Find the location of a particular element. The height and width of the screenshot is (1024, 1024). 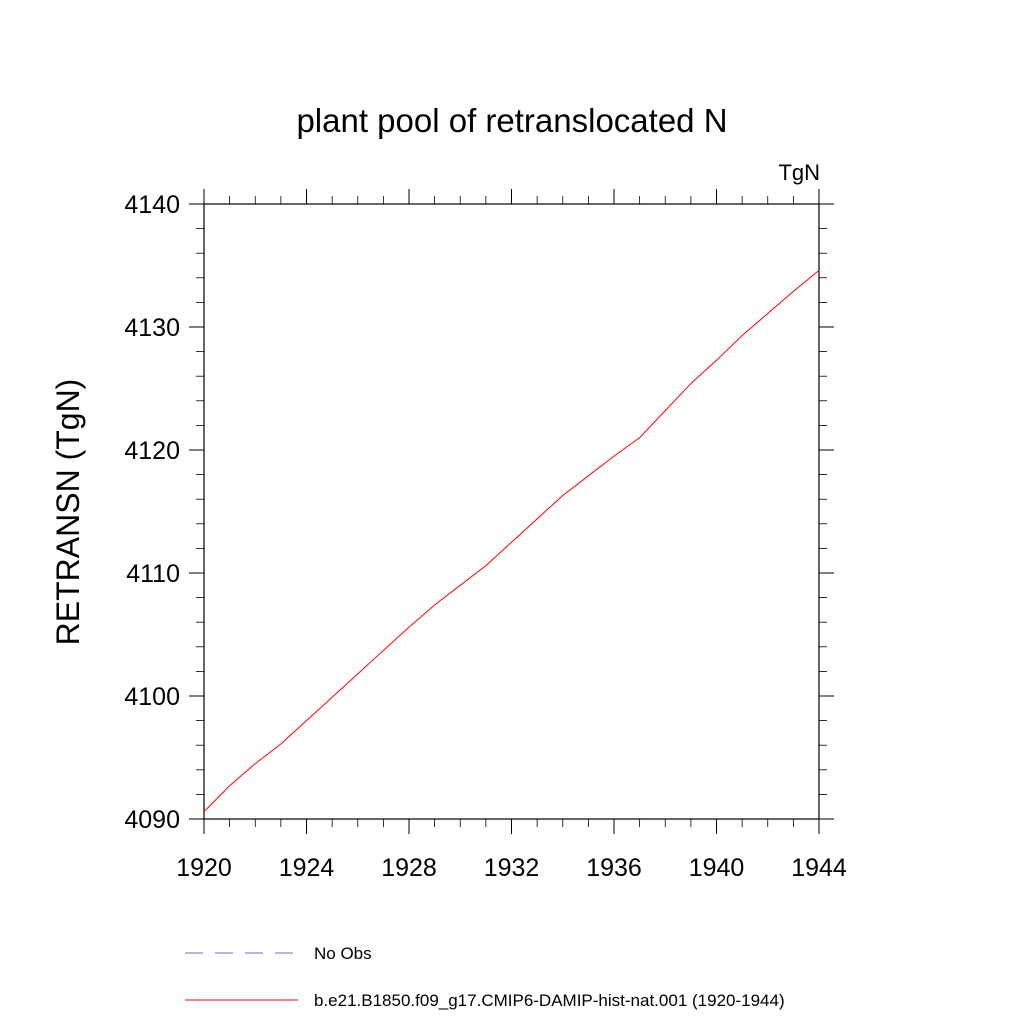

y-tick-label: 4120 is located at coordinates (152, 451).